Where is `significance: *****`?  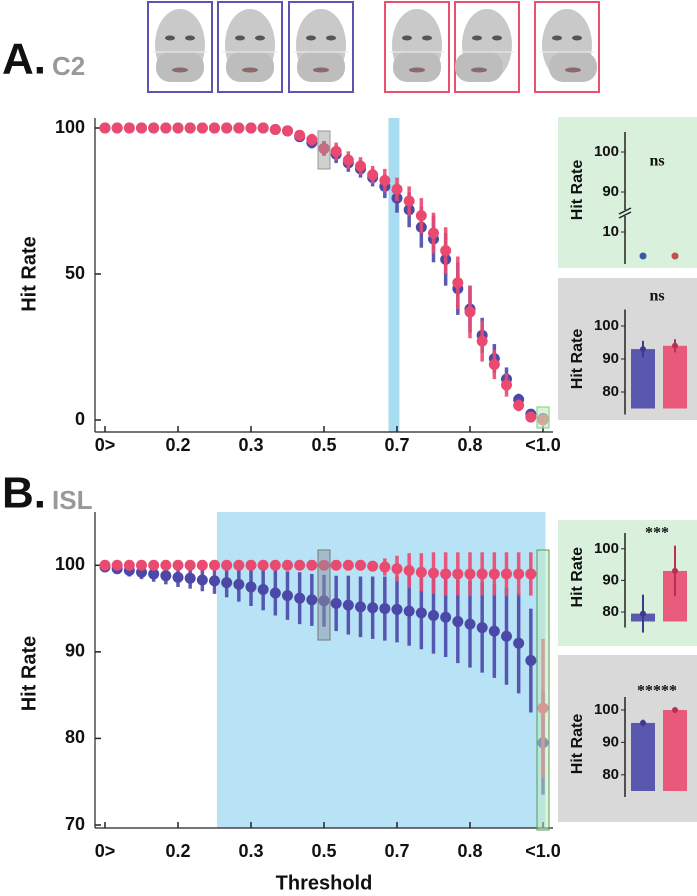
significance: ***** is located at coordinates (657, 691).